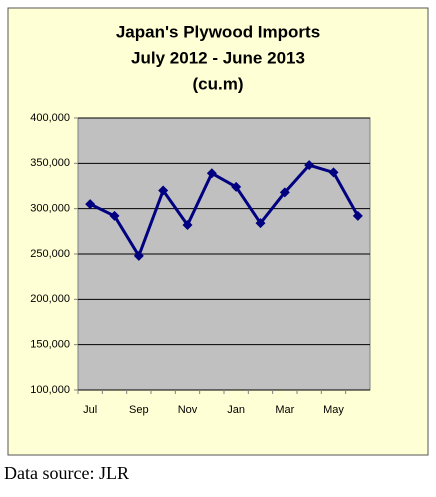  I want to click on y-tick-label: 250,000, so click(50, 254).